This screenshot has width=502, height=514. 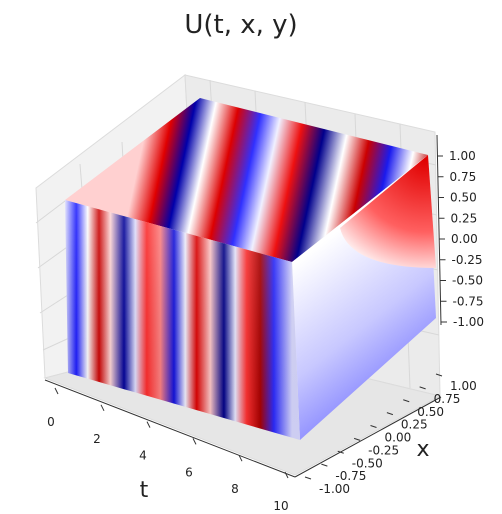 What do you see at coordinates (463, 386) in the screenshot?
I see `x-tick-label: 1.00` at bounding box center [463, 386].